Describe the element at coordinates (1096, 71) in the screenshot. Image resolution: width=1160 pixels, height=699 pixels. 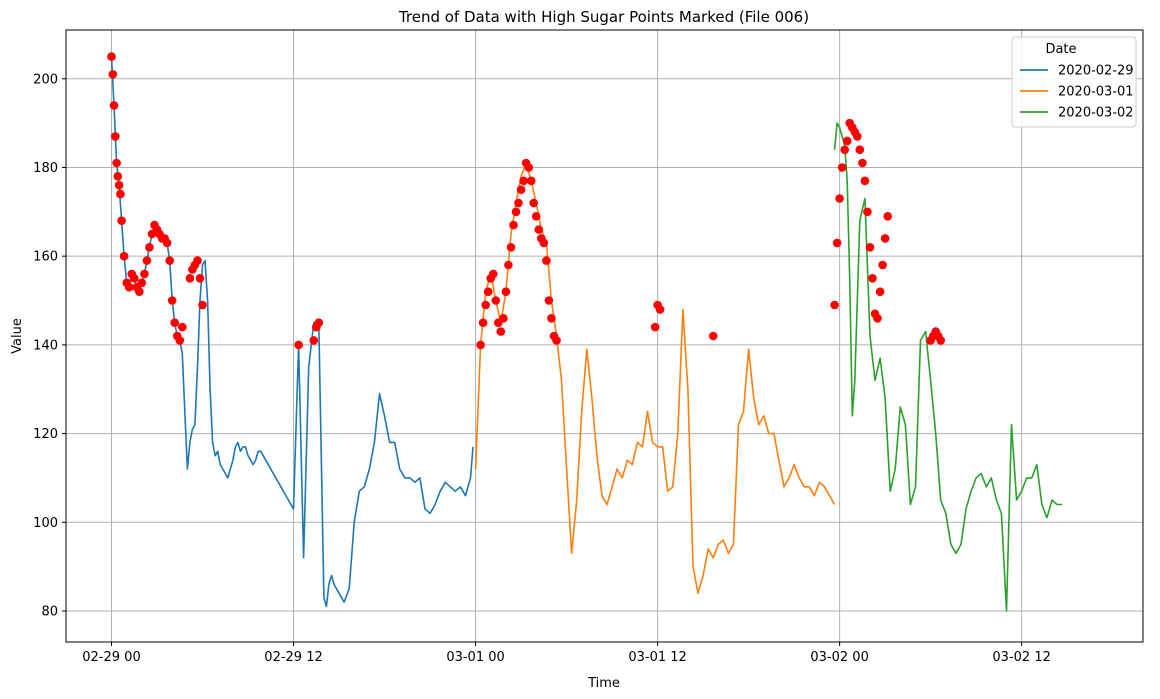
I see `legend-entry: 2020-02-29` at that location.